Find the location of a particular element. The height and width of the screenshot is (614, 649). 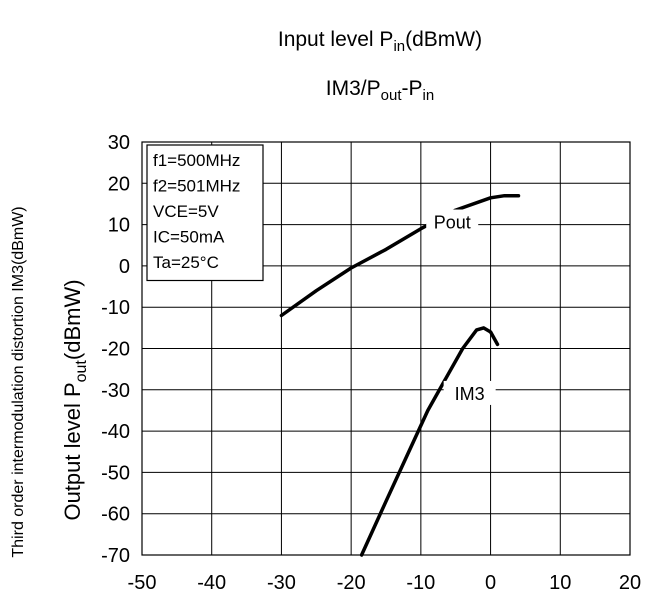

y-tick-label: -20 is located at coordinates (115, 350).